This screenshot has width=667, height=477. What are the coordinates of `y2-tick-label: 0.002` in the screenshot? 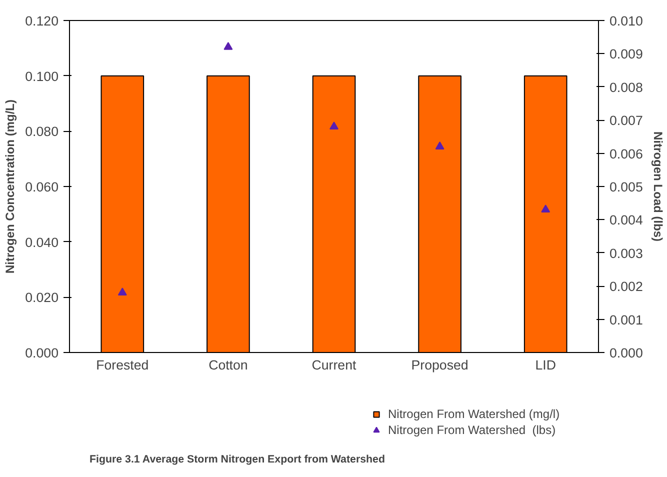 It's located at (626, 286).